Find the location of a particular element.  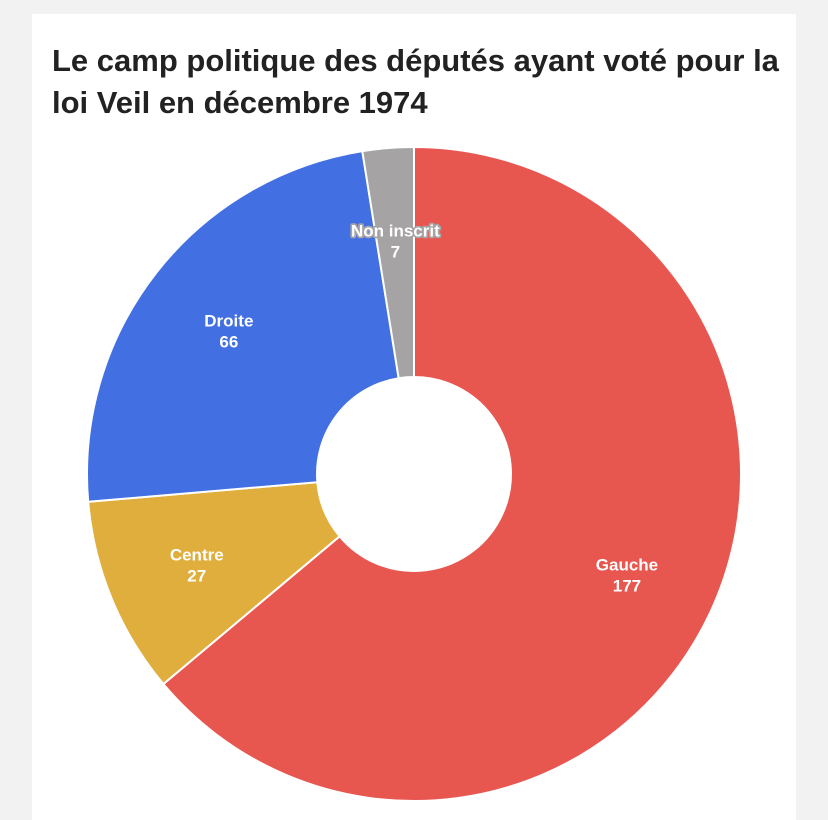

slice-centre is located at coordinates (214, 583).